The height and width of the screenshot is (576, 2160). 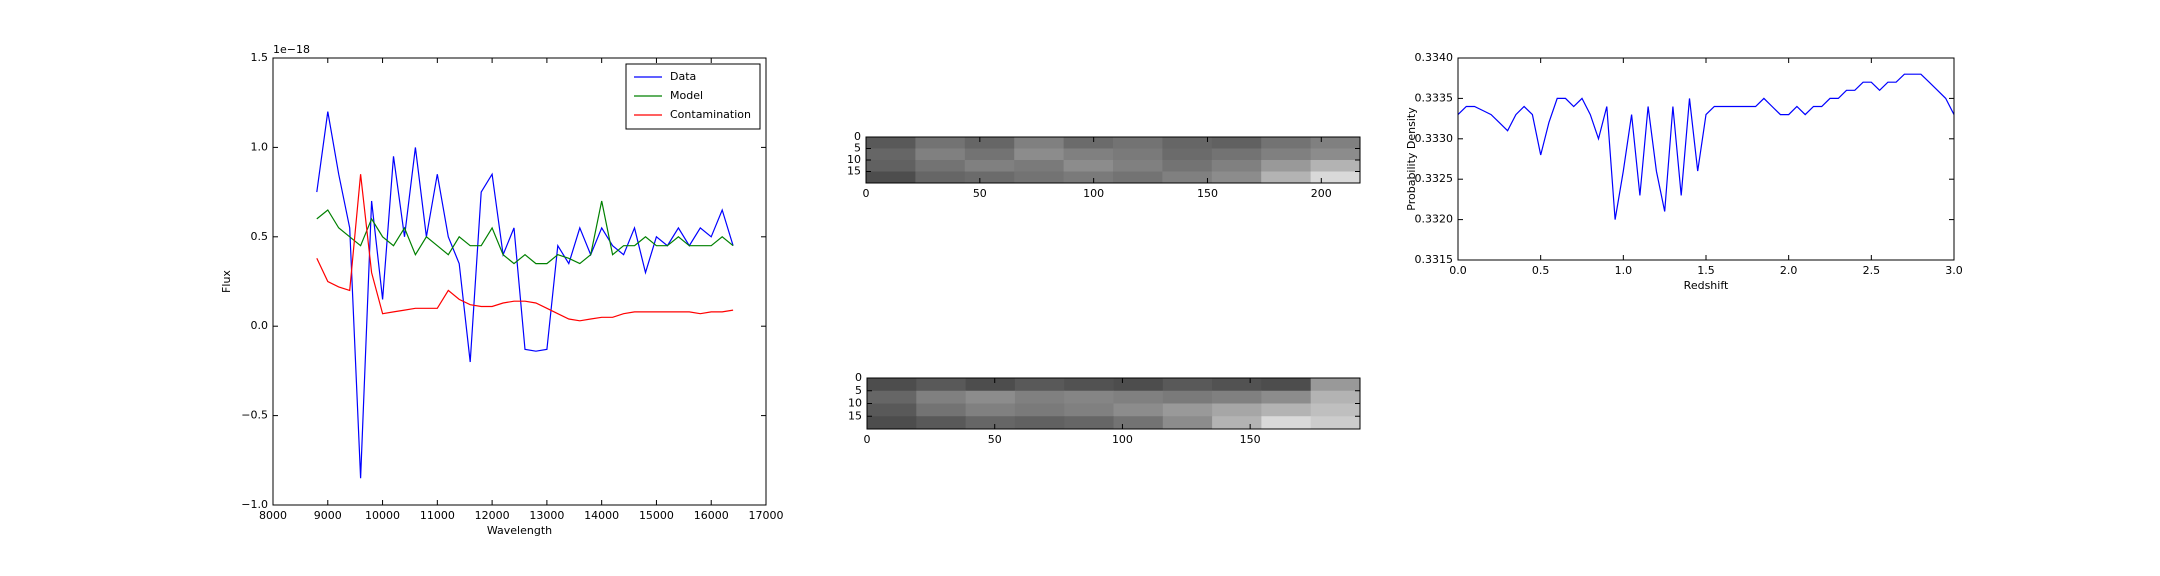 I want to click on x-tick-label: 8000, so click(x=273, y=515).